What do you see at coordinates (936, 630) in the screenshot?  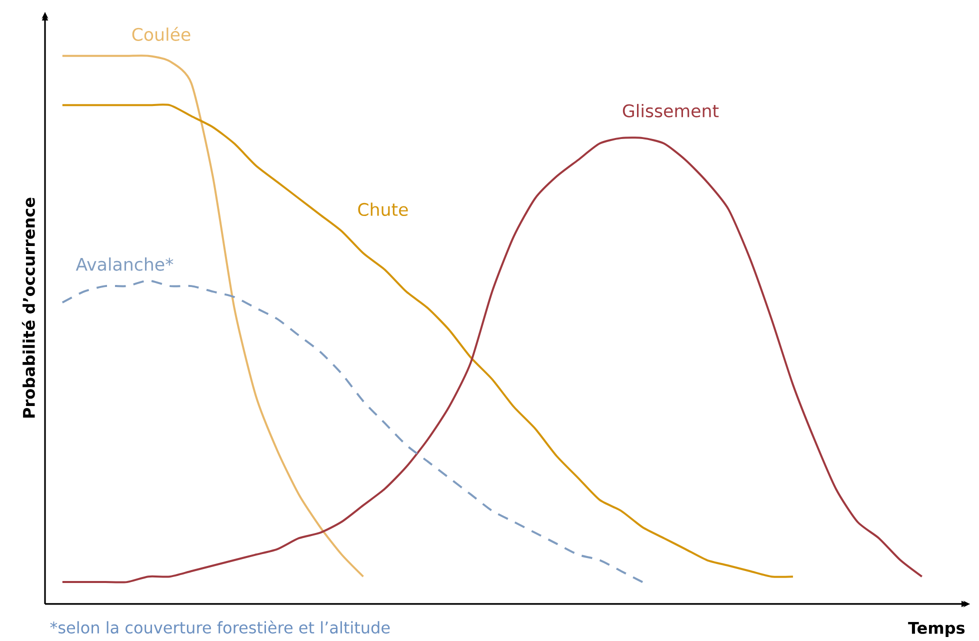 I see `x-axis-title: Temps` at bounding box center [936, 630].